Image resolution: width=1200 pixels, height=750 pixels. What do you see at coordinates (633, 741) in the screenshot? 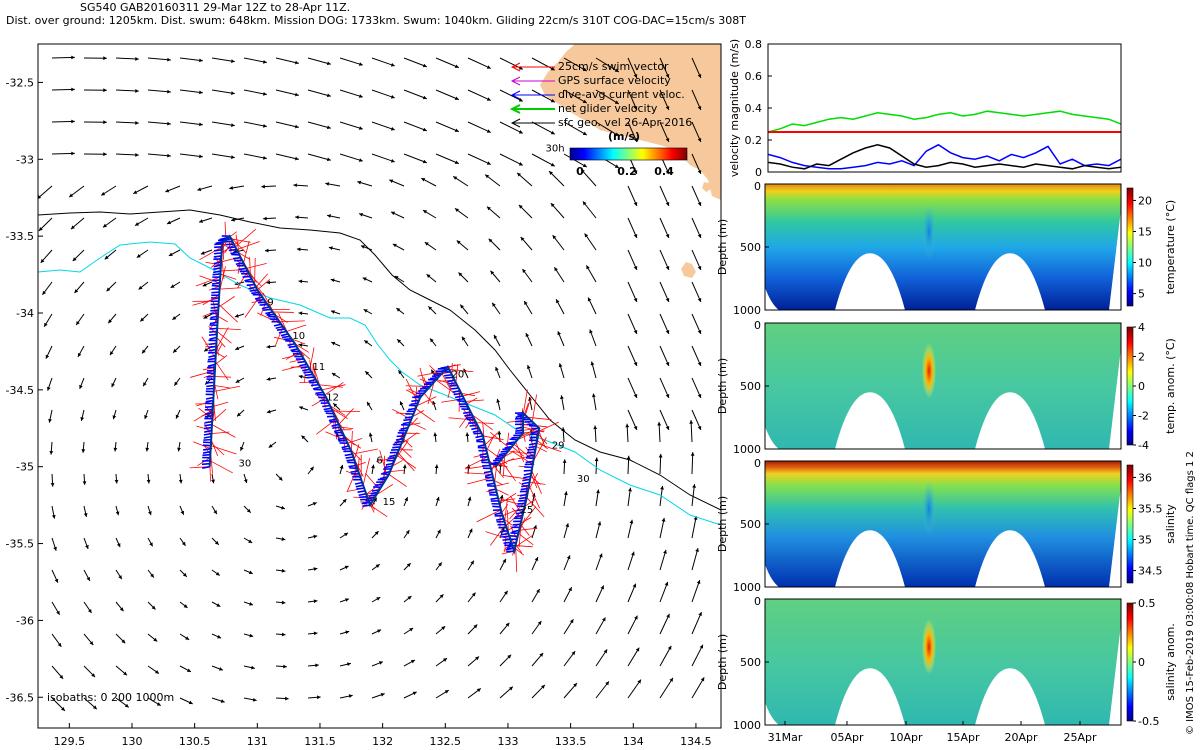
I see `map-x-tick-label: 134` at bounding box center [633, 741].